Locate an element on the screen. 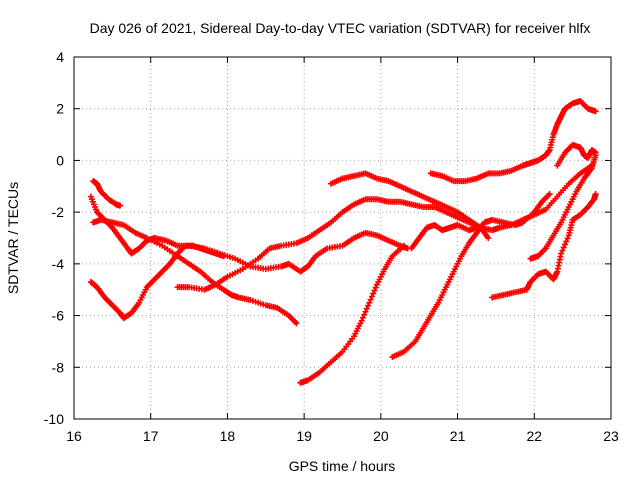  x-tick-label: 18 is located at coordinates (228, 436).